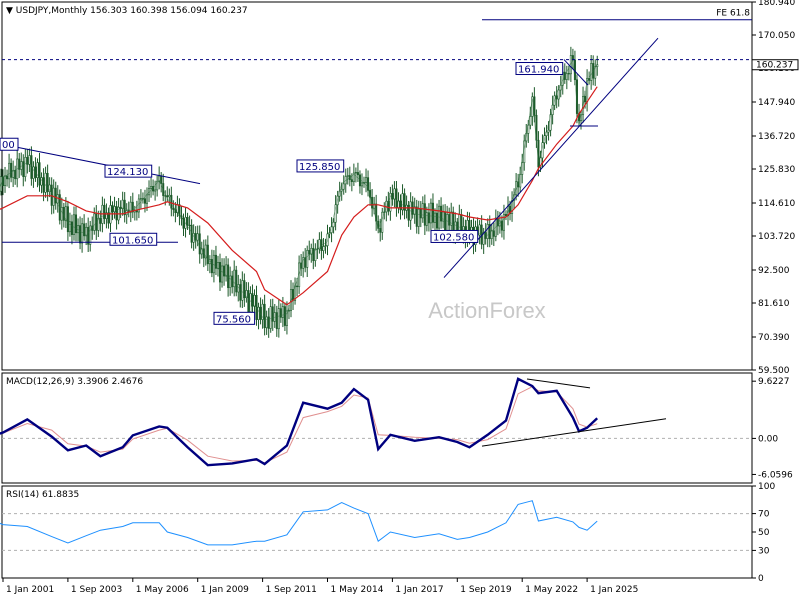  Describe the element at coordinates (774, 382) in the screenshot. I see `macd-y-tick-label: 9.6227` at that location.